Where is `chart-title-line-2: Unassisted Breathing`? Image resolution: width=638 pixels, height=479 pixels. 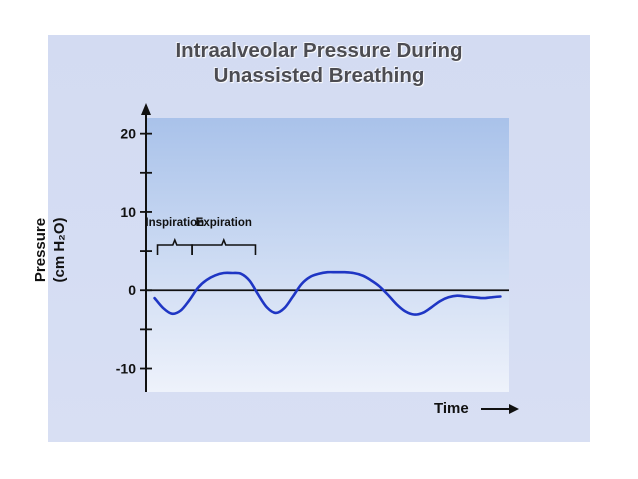 chart-title-line-2: Unassisted Breathing is located at coordinates (319, 75).